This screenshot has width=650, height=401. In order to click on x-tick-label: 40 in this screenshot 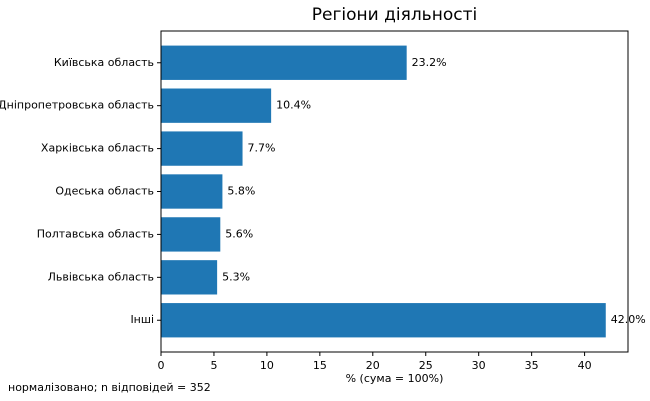, I will do `click(585, 365)`.